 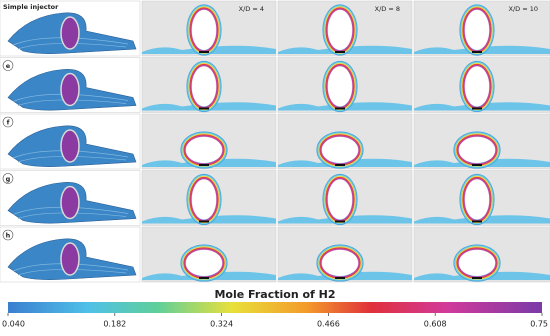 I want to click on row-label: f, so click(x=8, y=123).